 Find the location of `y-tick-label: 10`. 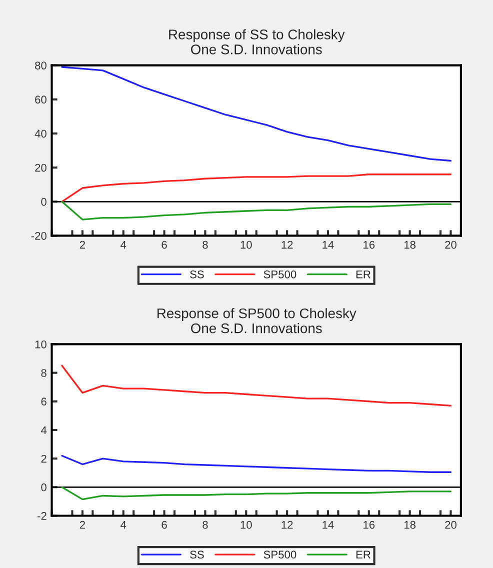

y-tick-label: 10 is located at coordinates (40, 344).